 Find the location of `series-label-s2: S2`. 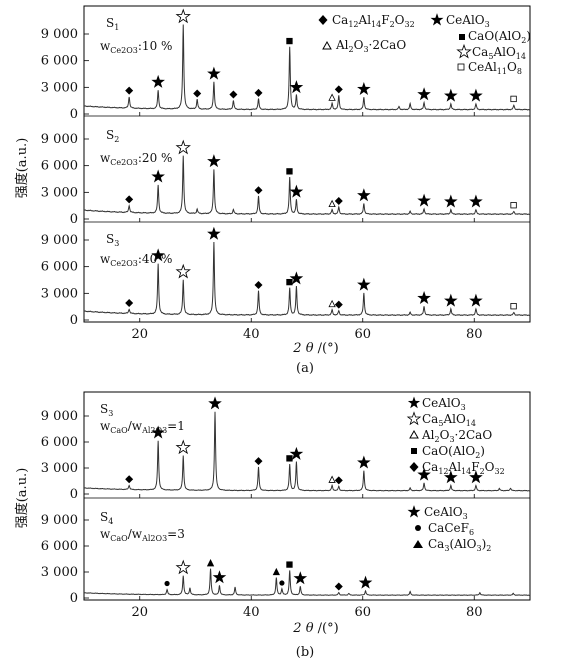

series-label-s2: S2 is located at coordinates (112, 136).